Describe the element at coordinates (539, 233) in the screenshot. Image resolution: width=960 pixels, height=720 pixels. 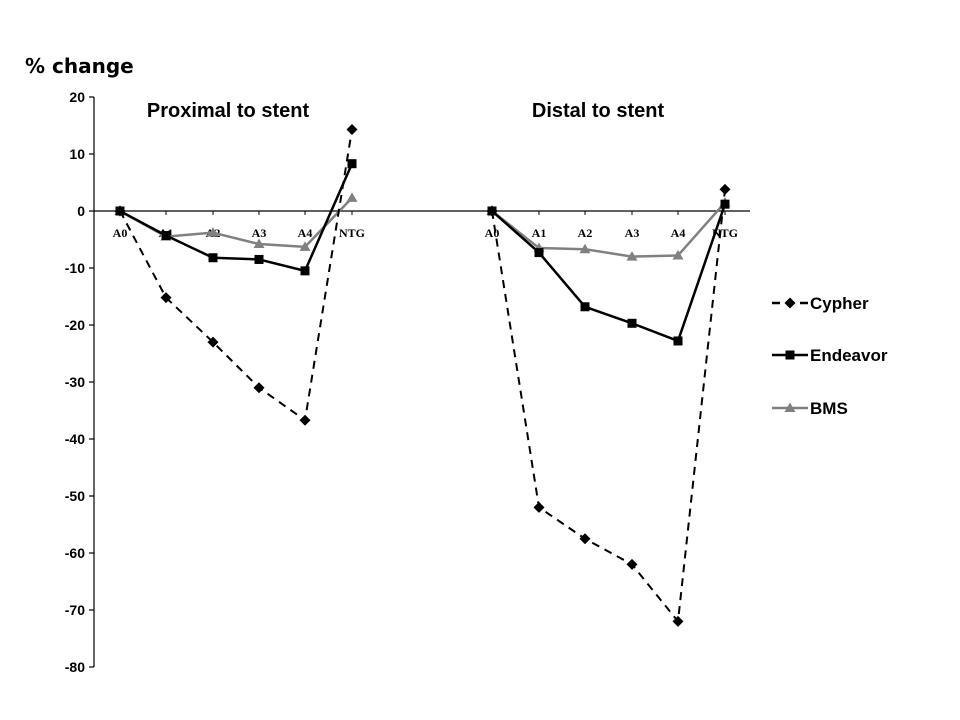
I see `x-tick-label: A1` at that location.